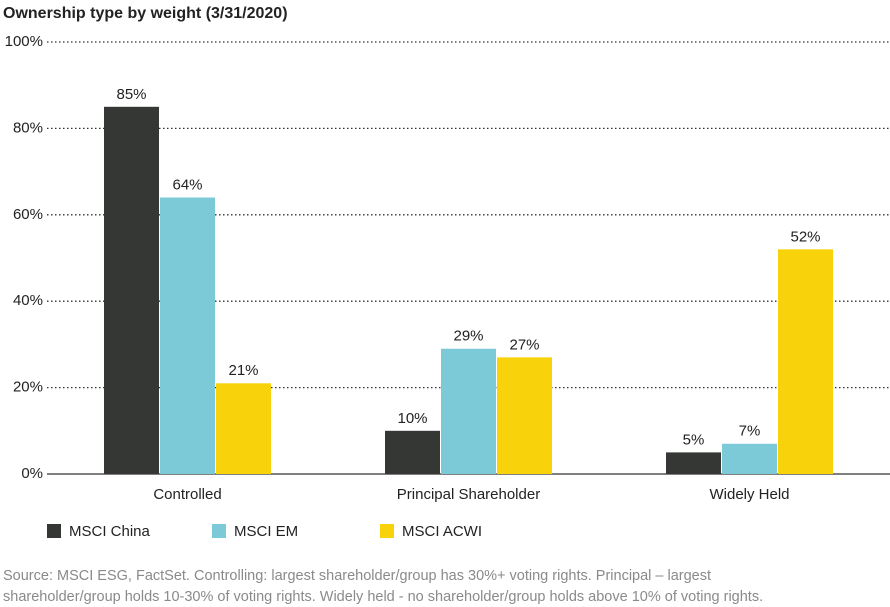 This screenshot has height=607, width=890. Describe the element at coordinates (266, 531) in the screenshot. I see `legend-label: MSCI EM` at that location.